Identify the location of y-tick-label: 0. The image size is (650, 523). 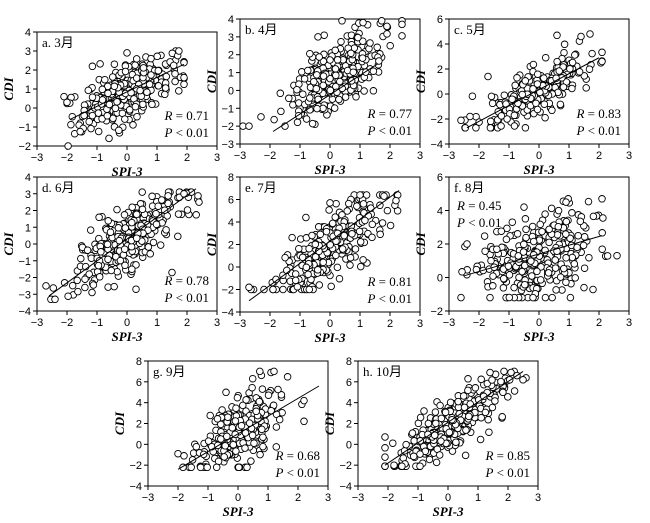
(349, 445).